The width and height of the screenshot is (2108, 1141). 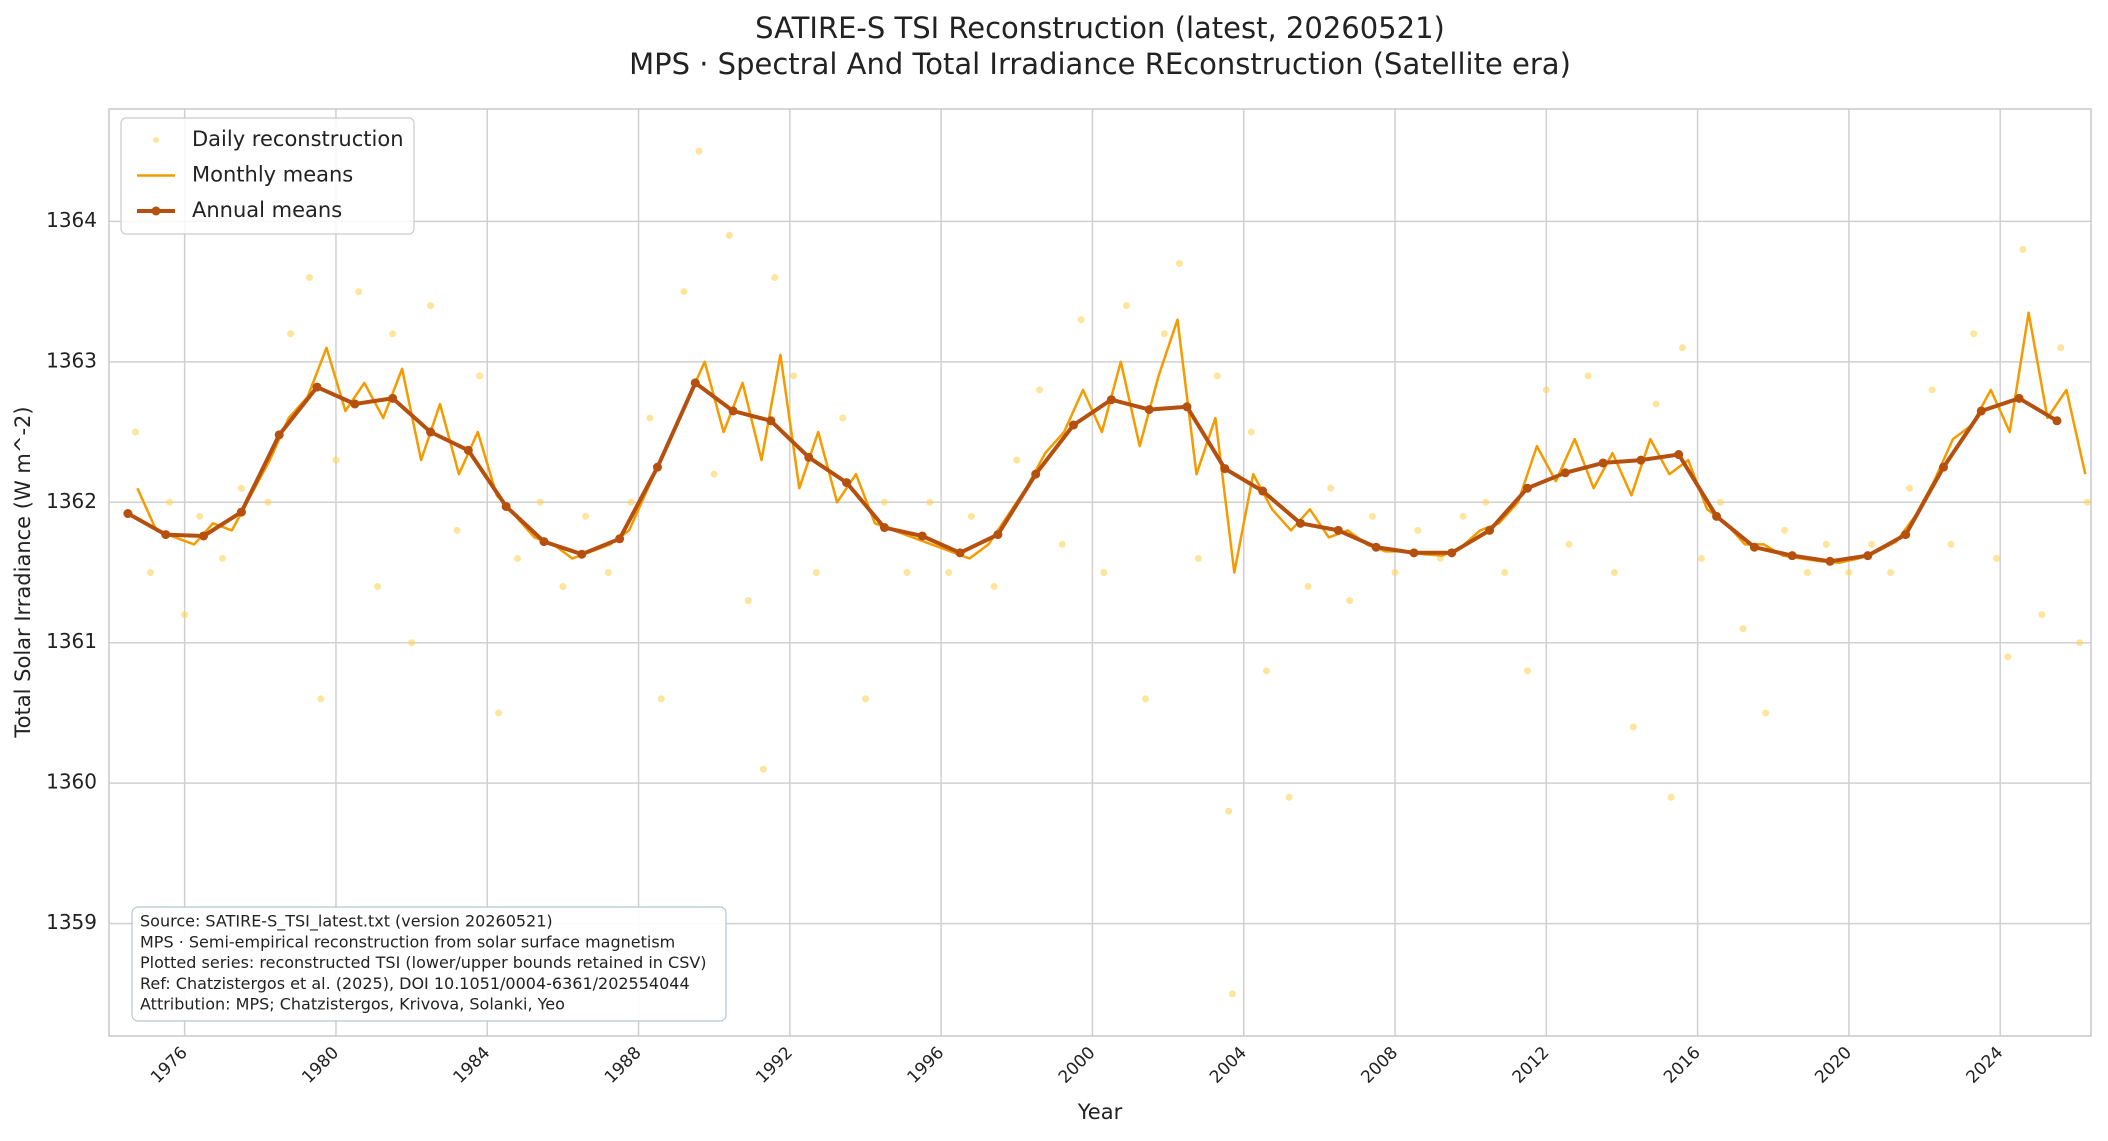 What do you see at coordinates (23, 572) in the screenshot?
I see `y-axis-label: Total Solar Irradiance (W m^-2)` at bounding box center [23, 572].